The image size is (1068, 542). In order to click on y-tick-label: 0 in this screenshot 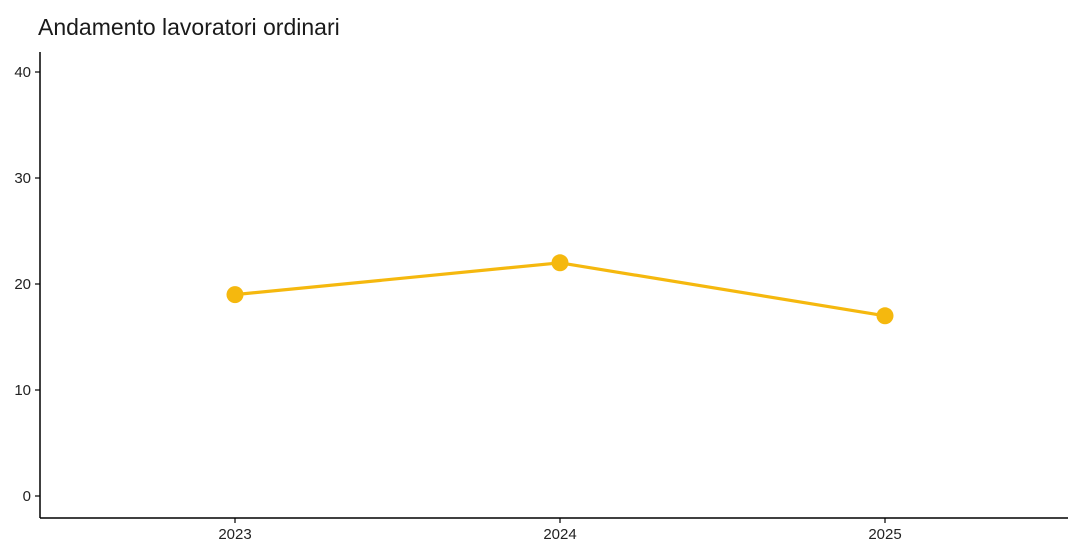, I will do `click(27, 496)`.